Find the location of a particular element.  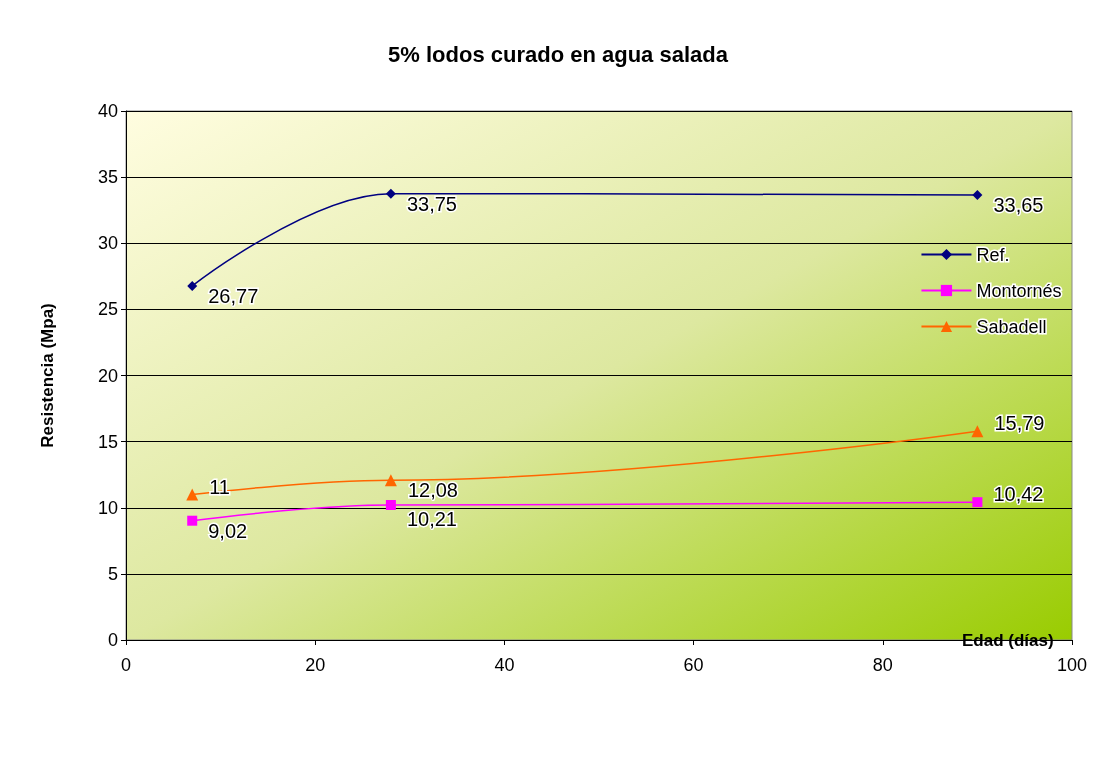

y-tick-label: 35 is located at coordinates (107, 177).